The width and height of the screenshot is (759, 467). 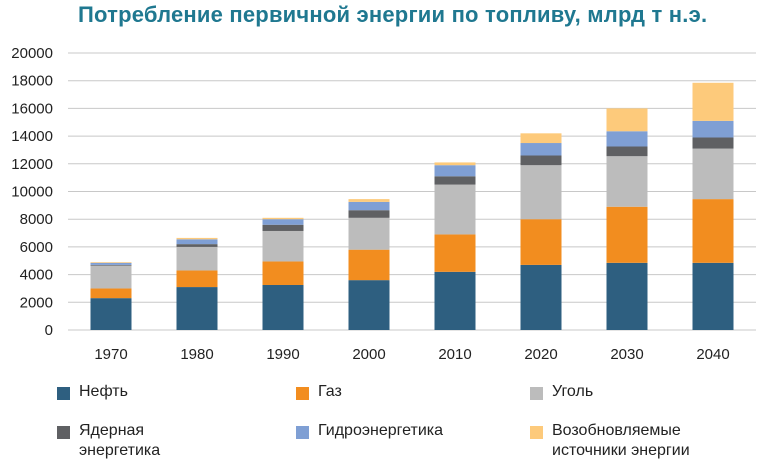 I want to click on y-tick-label: 18000, so click(x=32, y=81).